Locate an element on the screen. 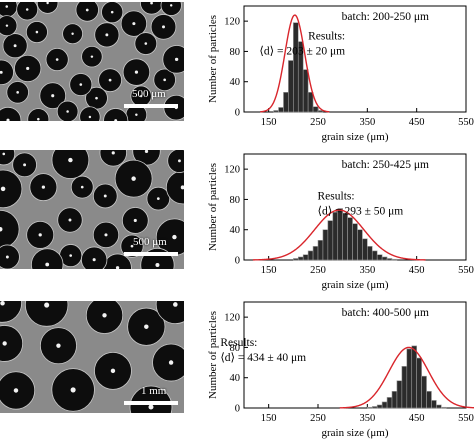  x-axis-label: grain size (μm) is located at coordinates (355, 285).